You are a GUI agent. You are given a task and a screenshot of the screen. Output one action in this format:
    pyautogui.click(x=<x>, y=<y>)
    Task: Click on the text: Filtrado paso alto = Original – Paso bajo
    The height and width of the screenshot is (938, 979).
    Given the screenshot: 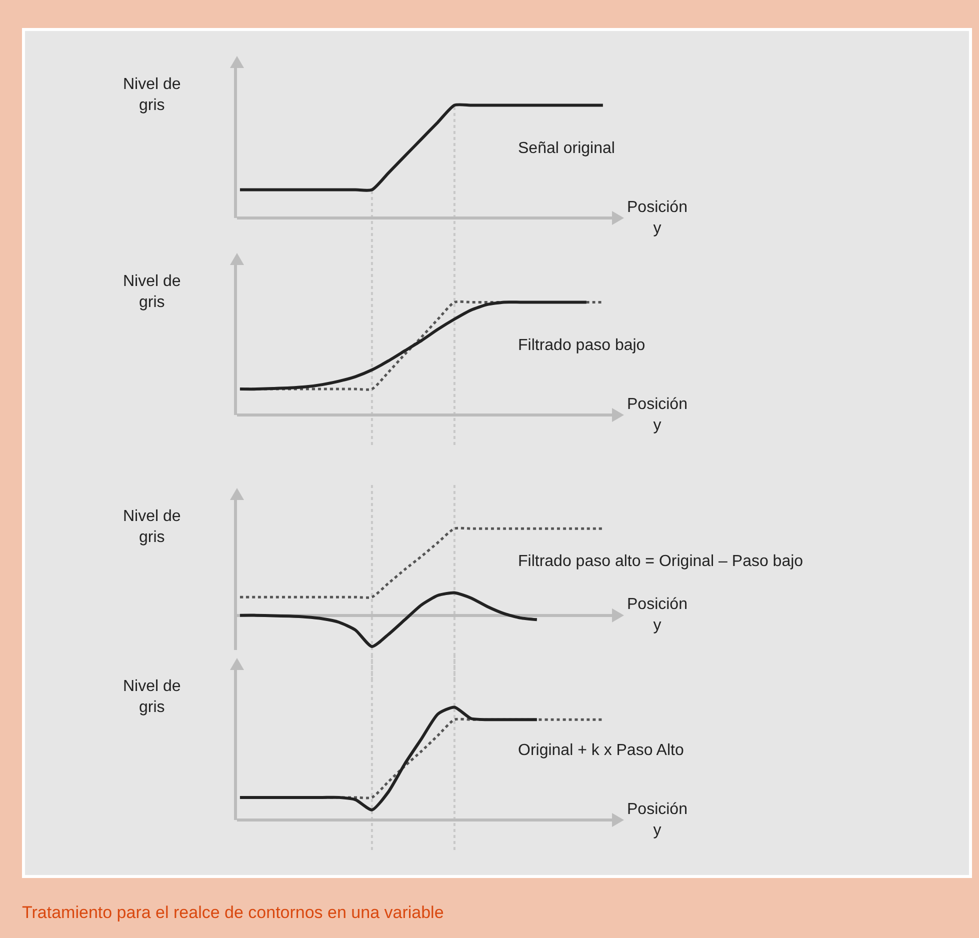 What is the action you would take?
    pyautogui.click(x=661, y=561)
    